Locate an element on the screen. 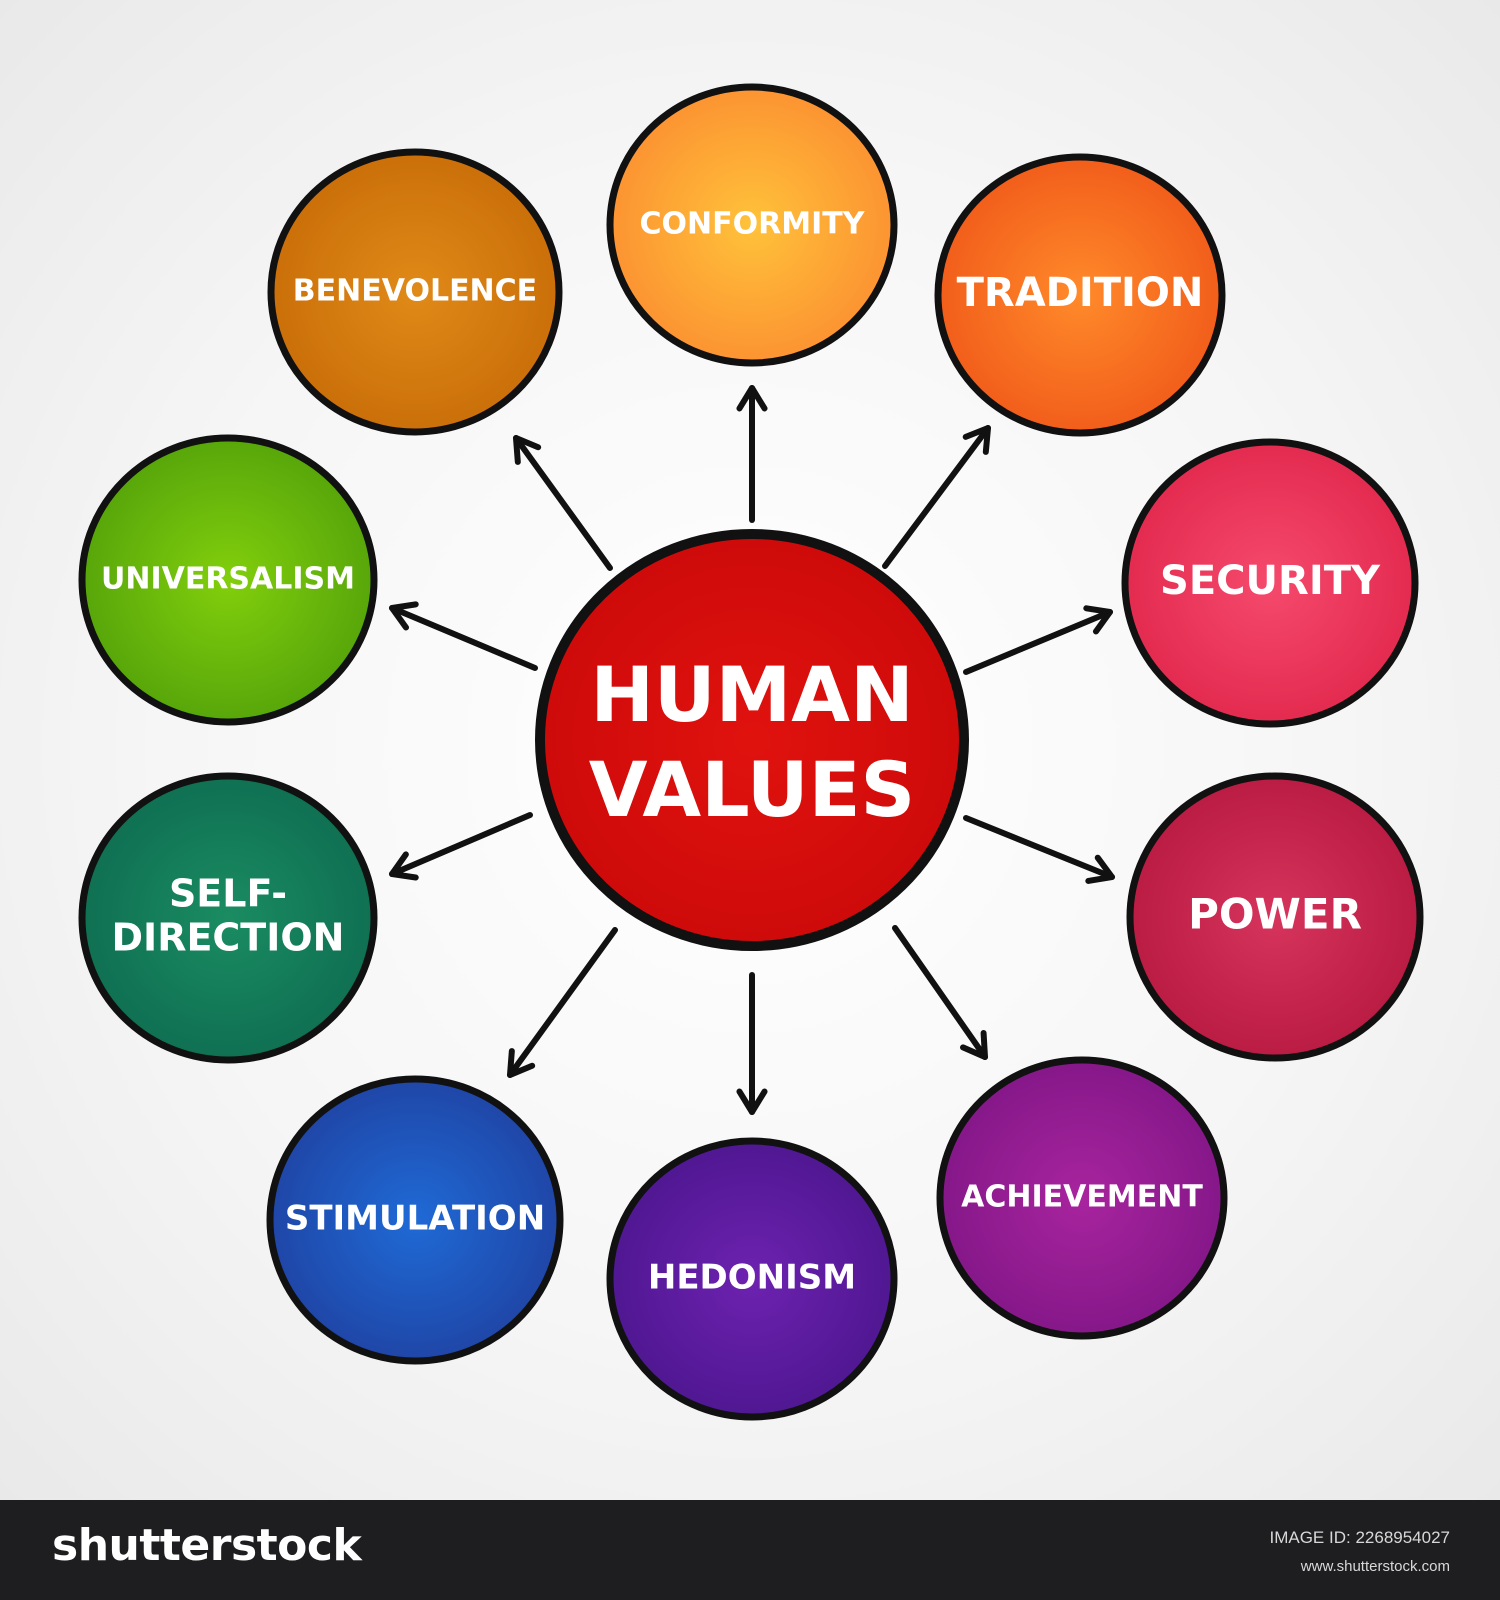 The width and height of the screenshot is (1500, 1600). node-conformity: CONFORMITY is located at coordinates (752, 225).